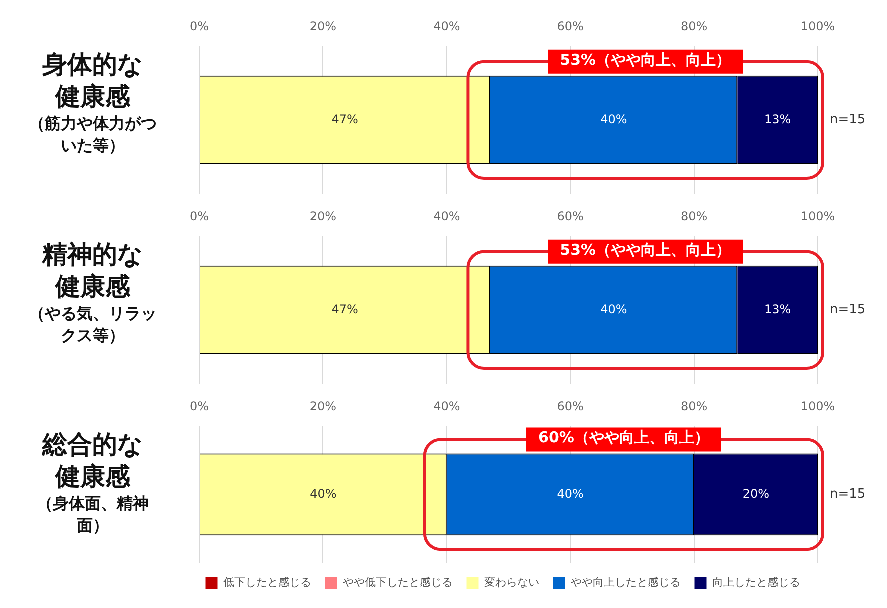  I want to click on legend-label: 変わらない, so click(512, 582).